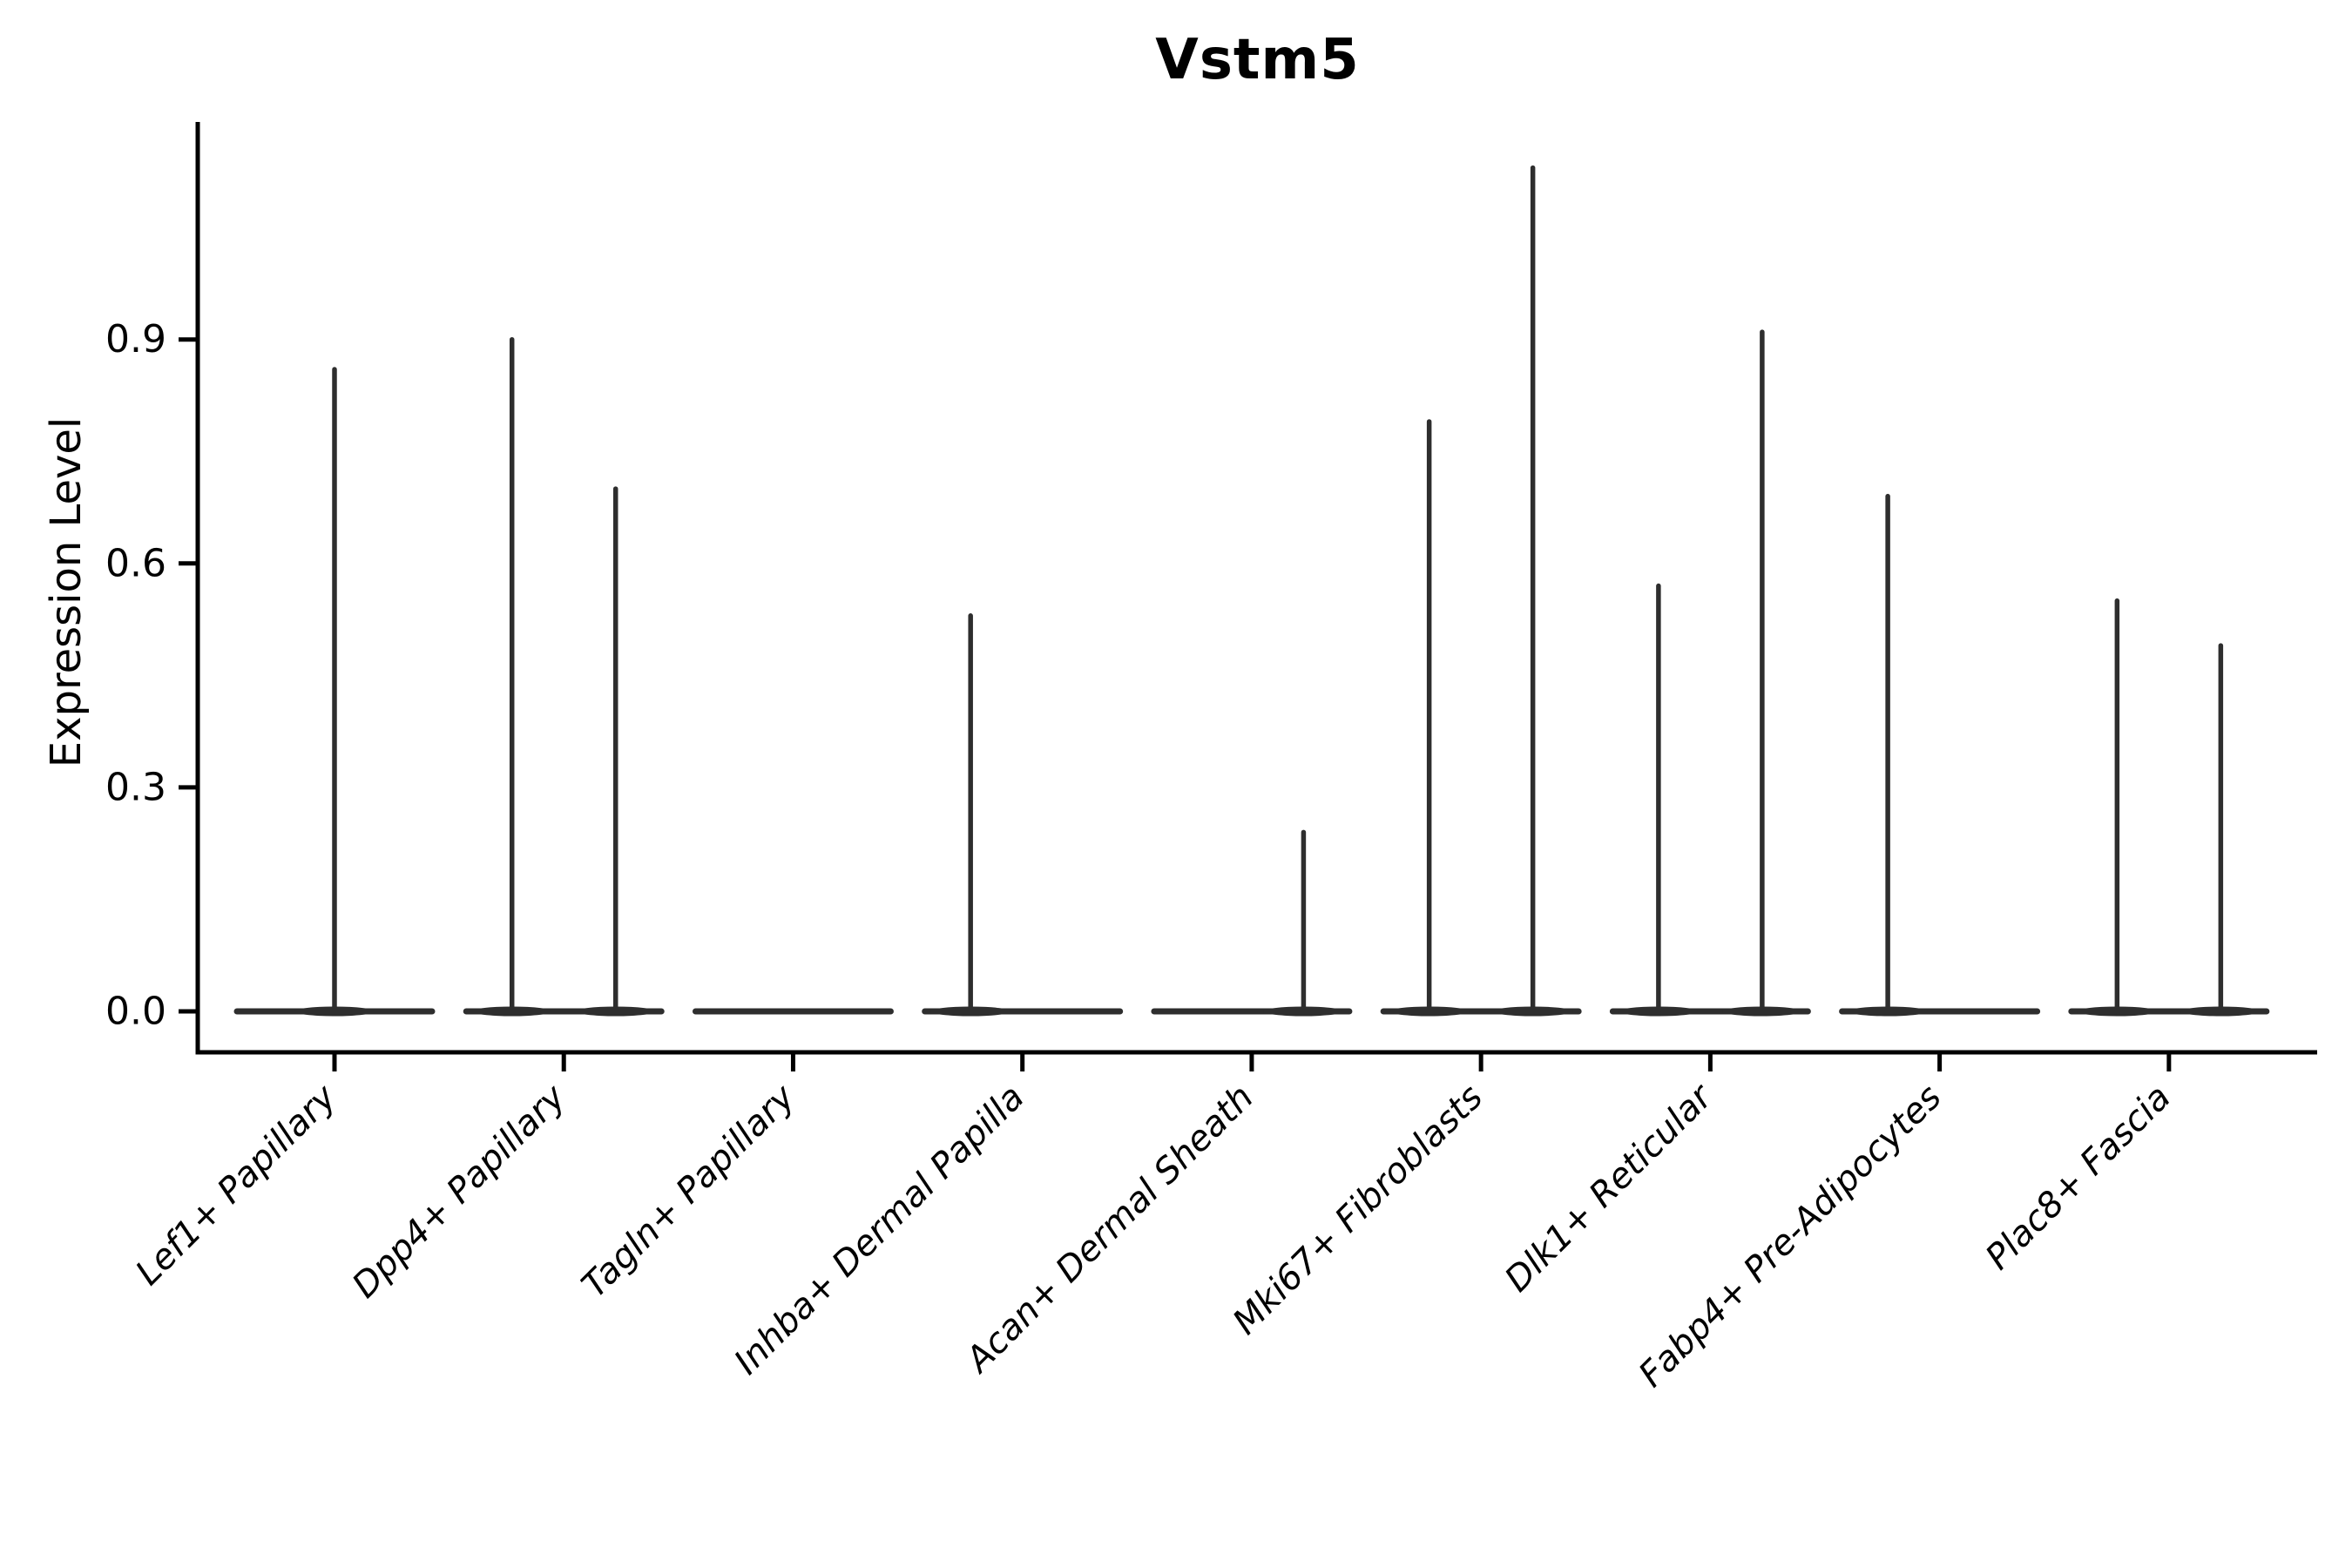  What do you see at coordinates (135, 563) in the screenshot?
I see `y-tick-label: 0.6` at bounding box center [135, 563].